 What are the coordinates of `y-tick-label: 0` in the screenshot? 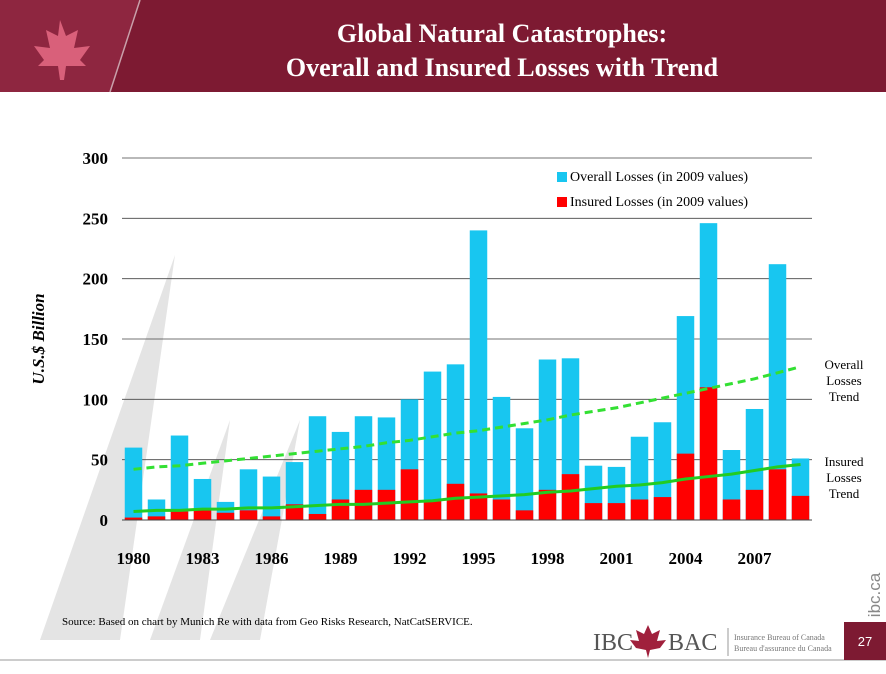 It's located at (104, 520).